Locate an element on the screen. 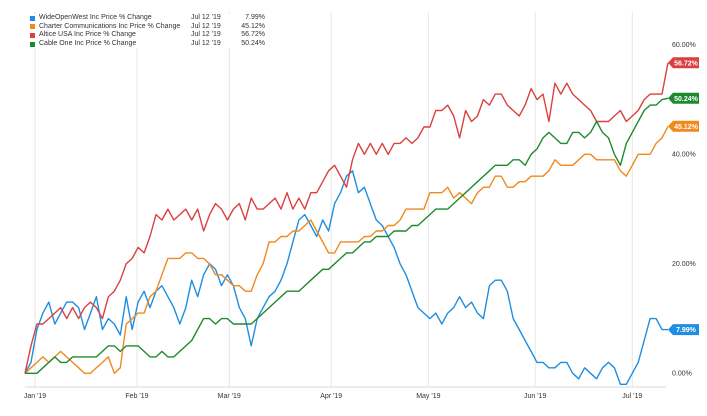 This screenshot has height=416, width=707. x-tick-label: Apr '19 is located at coordinates (331, 396).